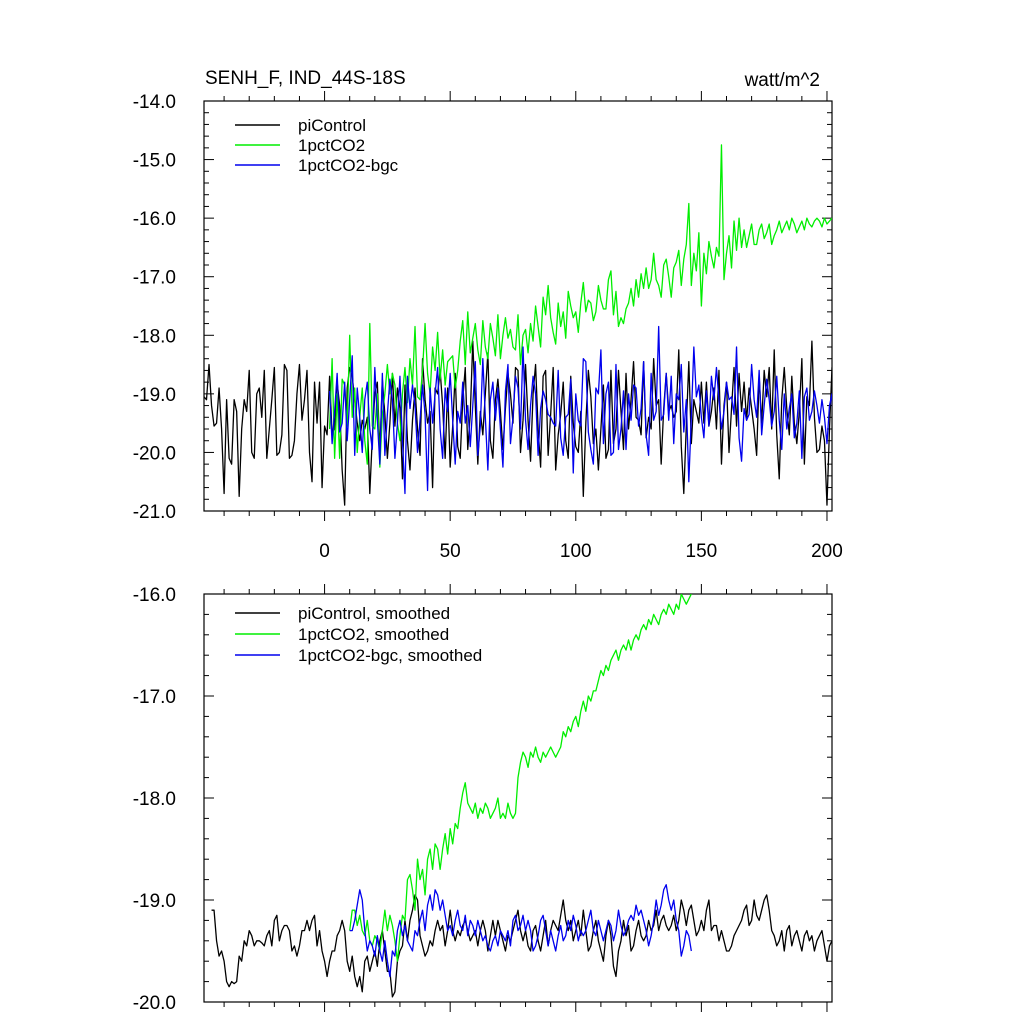  I want to click on series-line-picontrol-smoothed, so click(521, 946).